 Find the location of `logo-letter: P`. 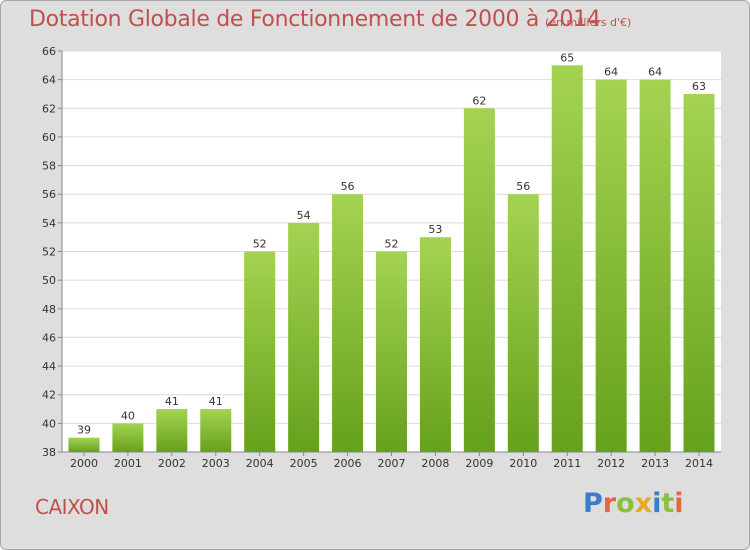

logo-letter: P is located at coordinates (593, 503).